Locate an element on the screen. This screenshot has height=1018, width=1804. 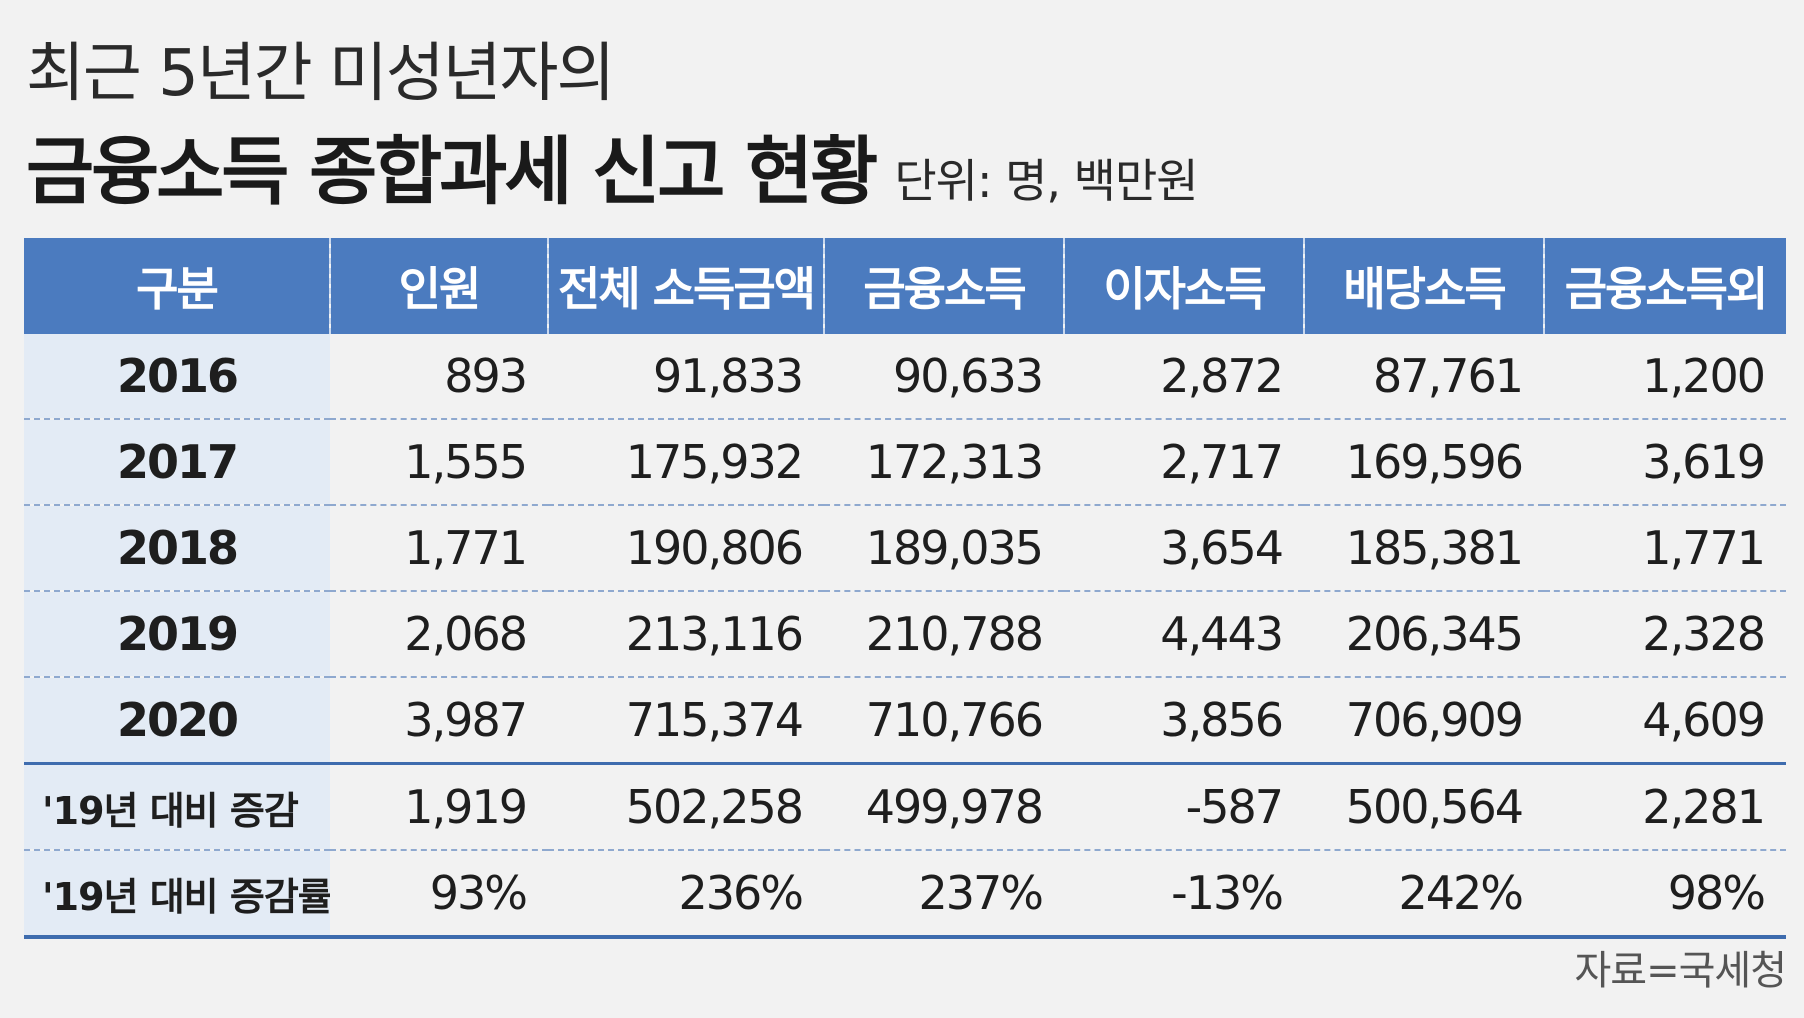
row-label: 2020 is located at coordinates (177, 721).